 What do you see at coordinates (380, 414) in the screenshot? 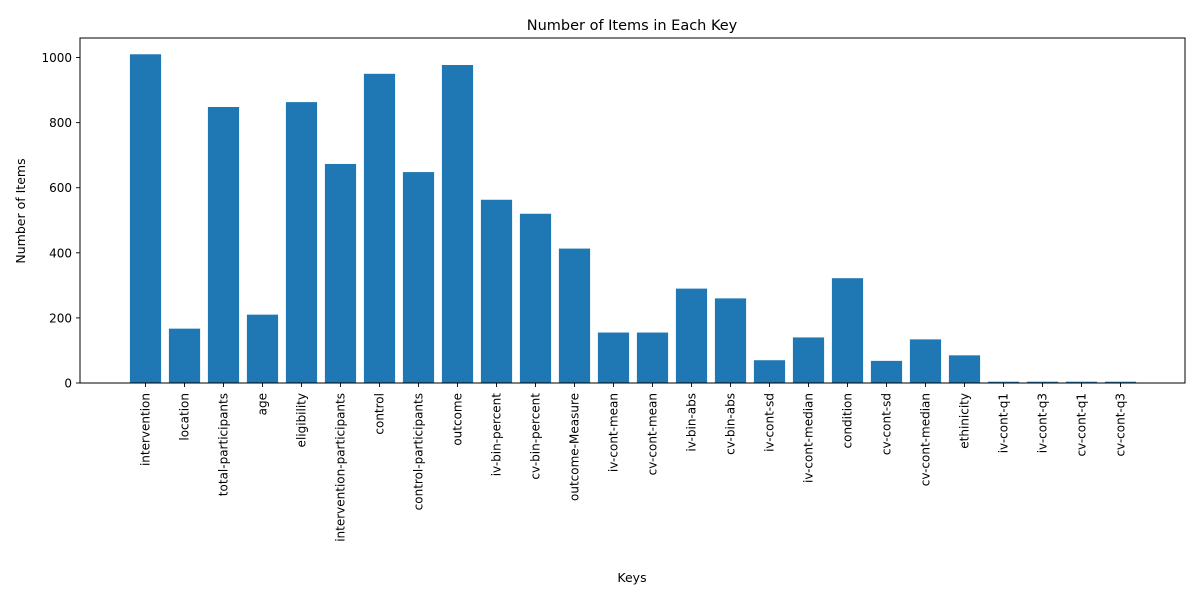
I see `x-tick-label: control` at bounding box center [380, 414].